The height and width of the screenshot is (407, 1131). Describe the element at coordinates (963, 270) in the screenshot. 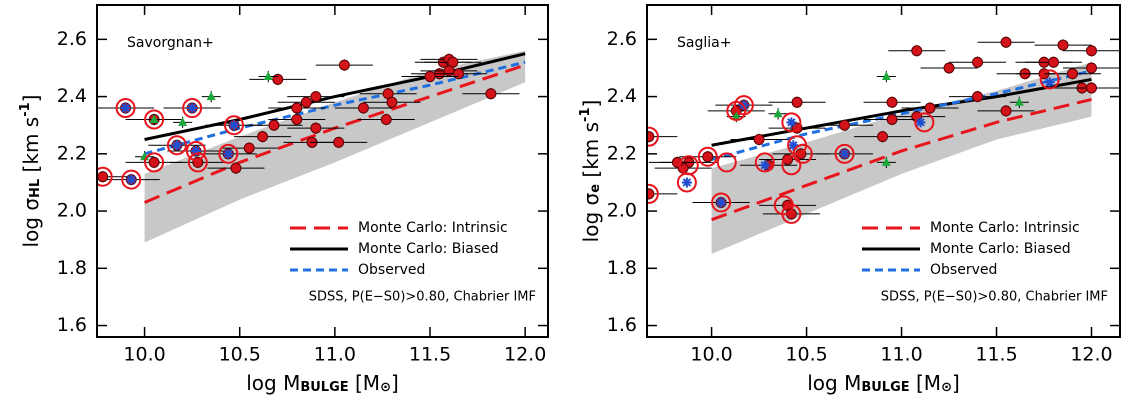

I see `legend-label: Observed` at that location.